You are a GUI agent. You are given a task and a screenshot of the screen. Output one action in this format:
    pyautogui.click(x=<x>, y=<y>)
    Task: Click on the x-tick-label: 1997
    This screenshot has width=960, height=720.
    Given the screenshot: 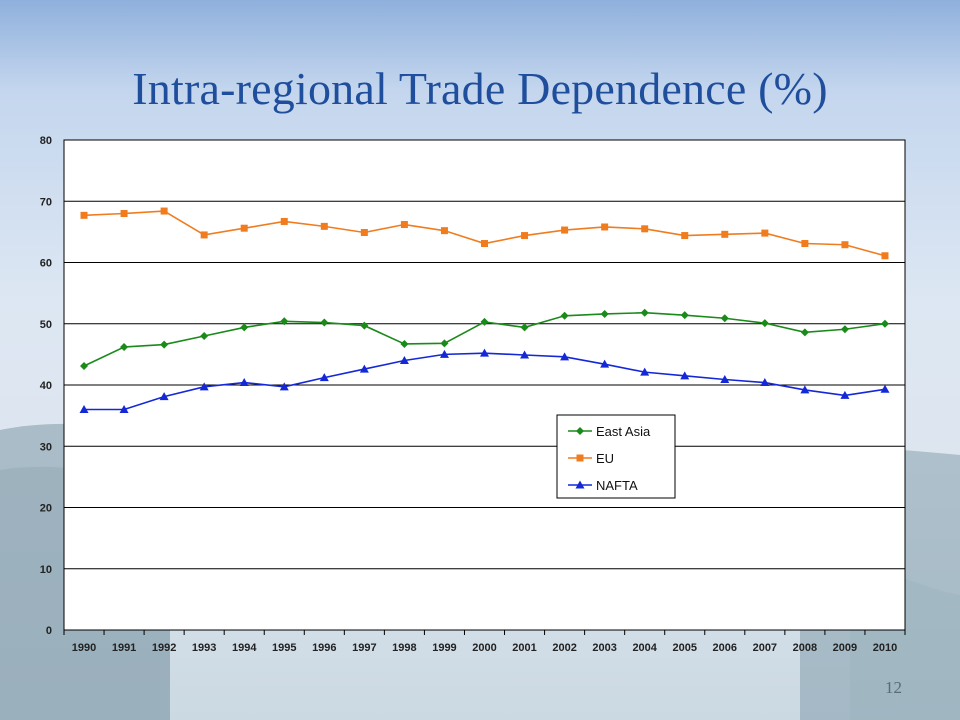 What is the action you would take?
    pyautogui.click(x=364, y=648)
    